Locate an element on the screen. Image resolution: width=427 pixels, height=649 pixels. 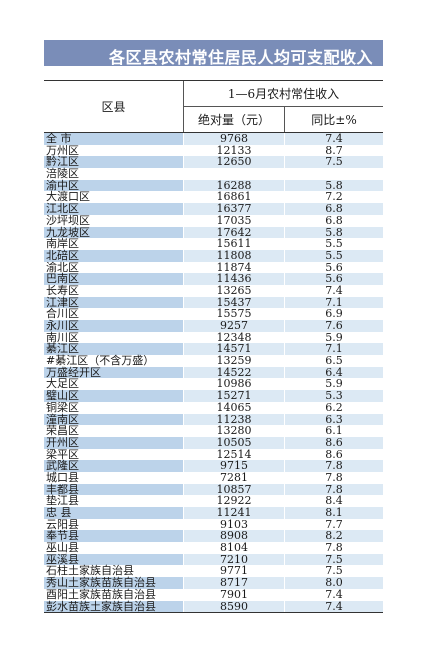
table-row: 云阳县 9103 7.7 is located at coordinates (213, 524).